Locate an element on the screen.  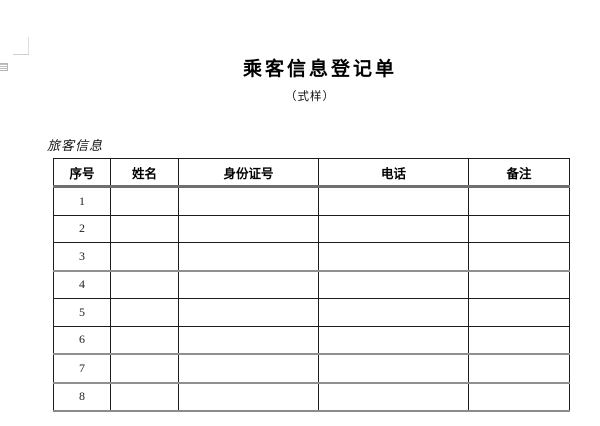
page-corner-mark-horizontal is located at coordinates (21, 54).